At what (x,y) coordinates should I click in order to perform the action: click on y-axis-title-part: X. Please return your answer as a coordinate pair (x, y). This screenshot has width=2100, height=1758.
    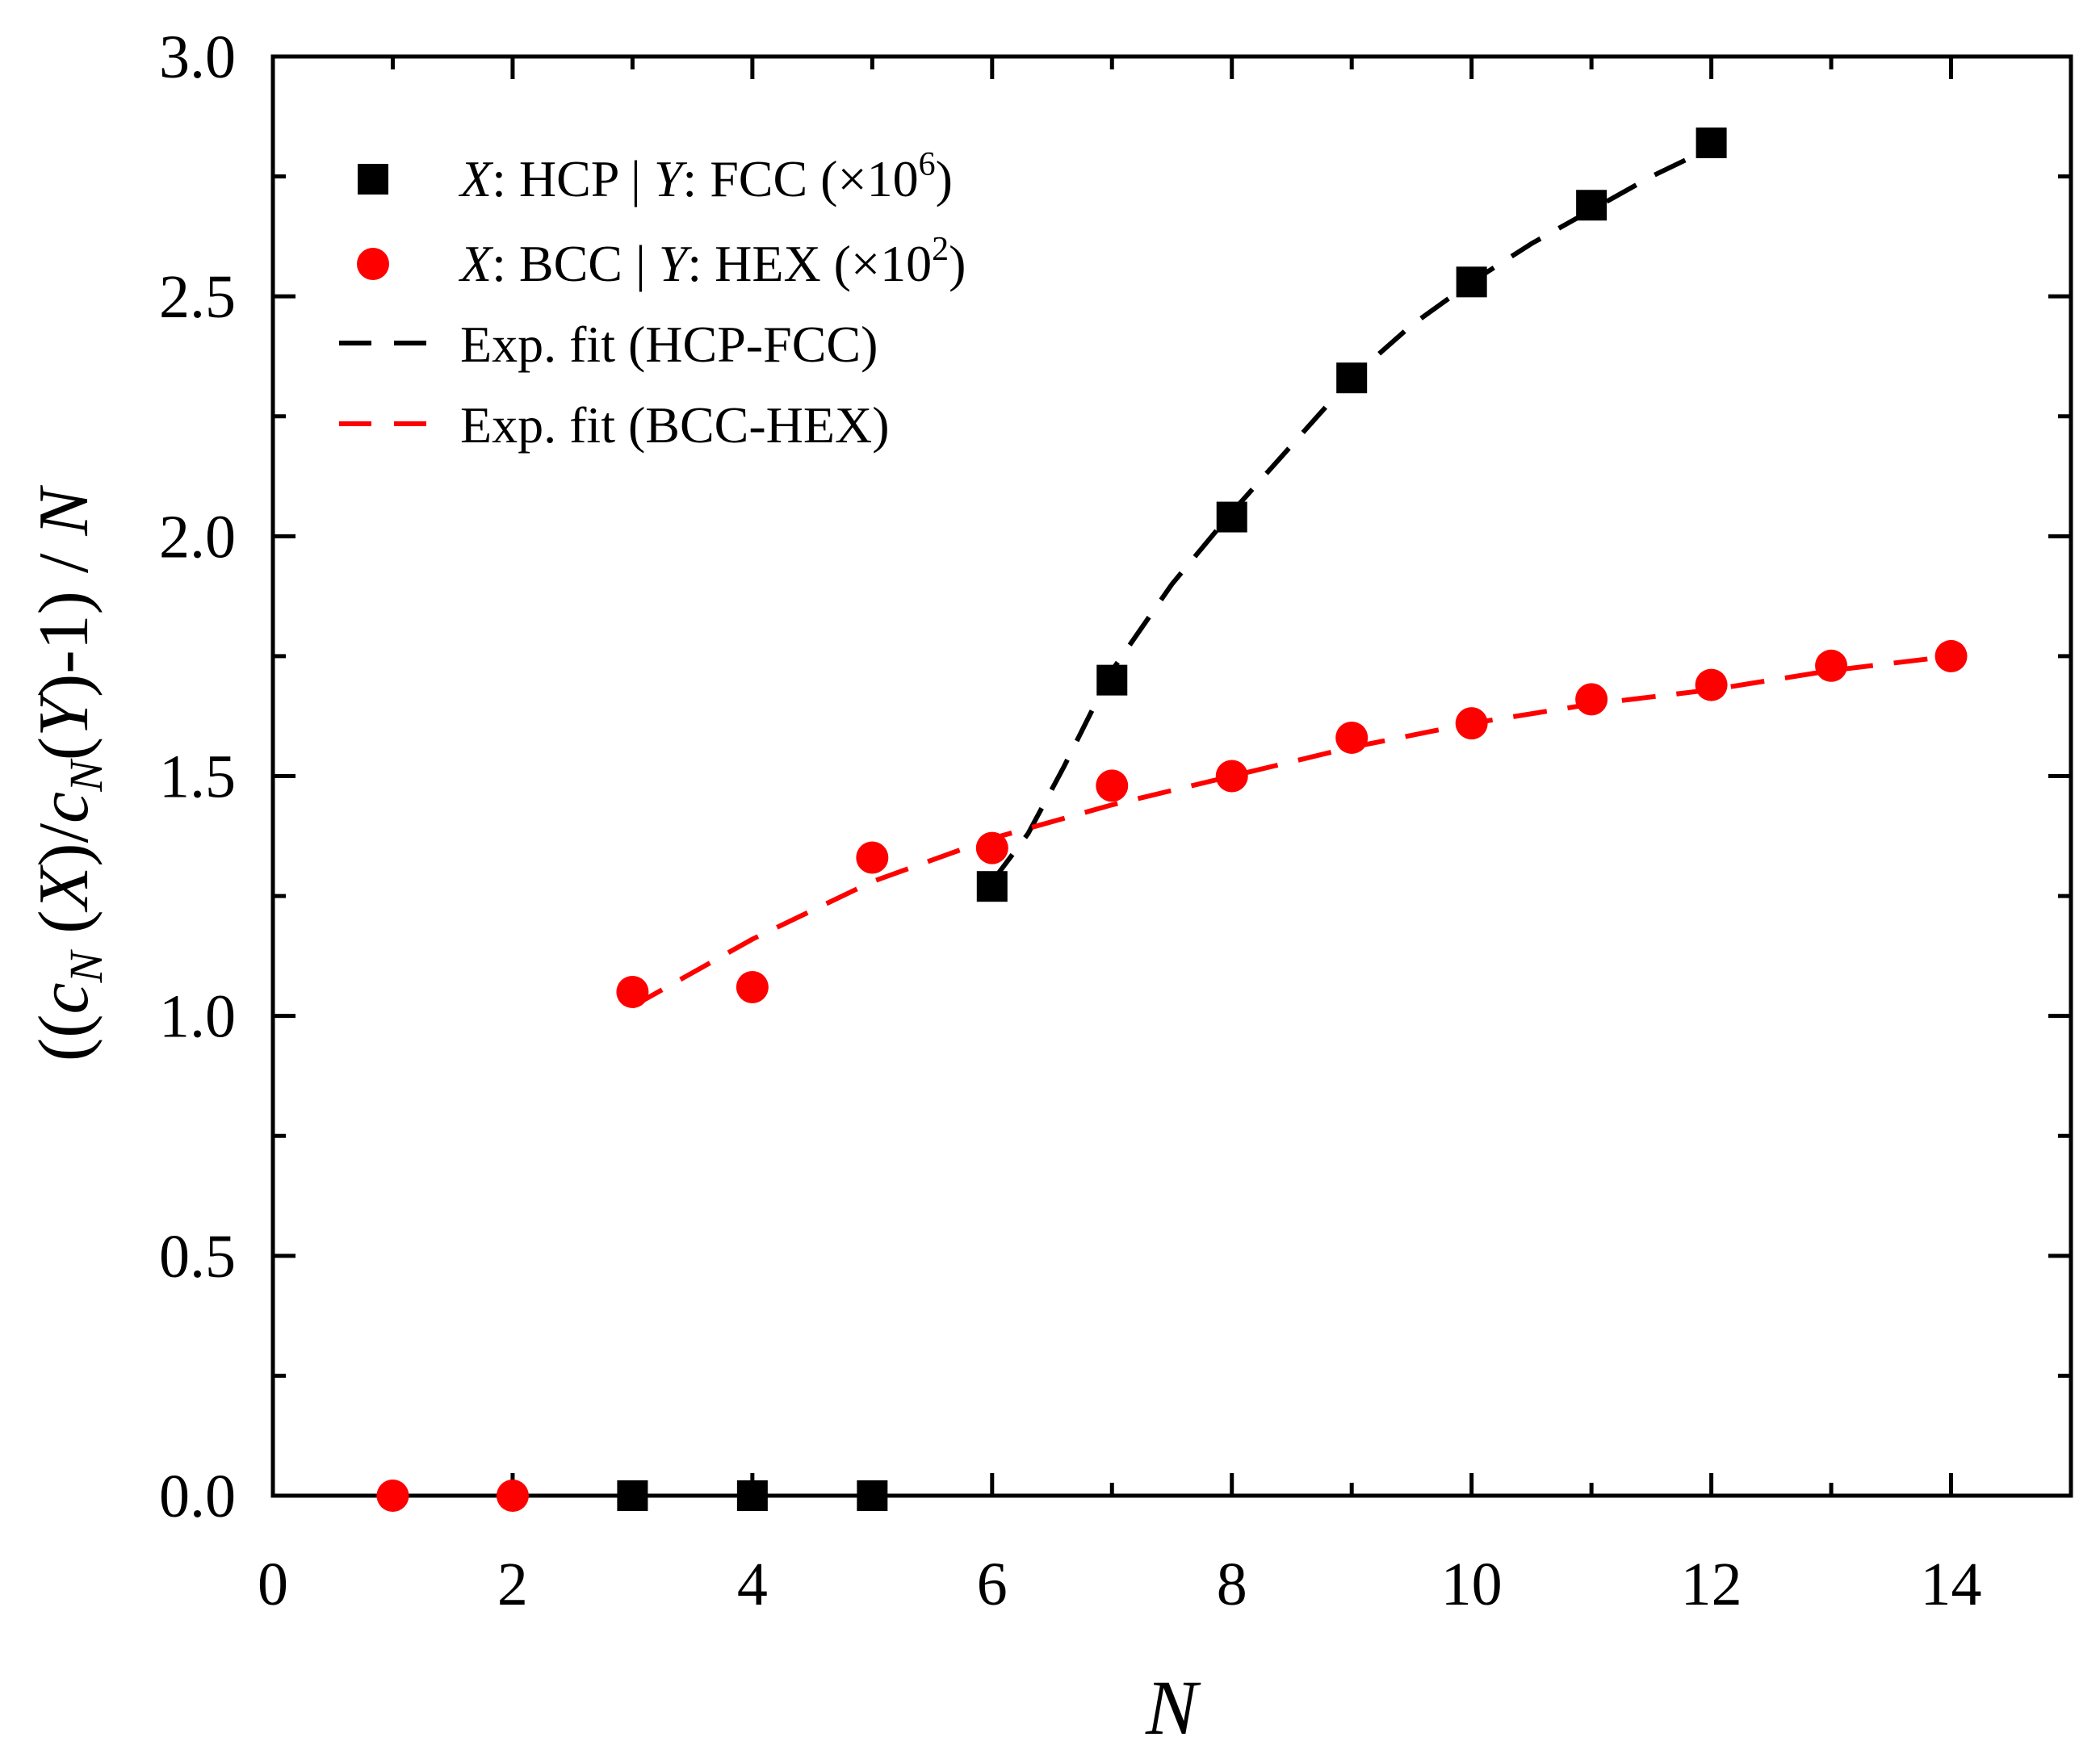
    Looking at the image, I should click on (64, 888).